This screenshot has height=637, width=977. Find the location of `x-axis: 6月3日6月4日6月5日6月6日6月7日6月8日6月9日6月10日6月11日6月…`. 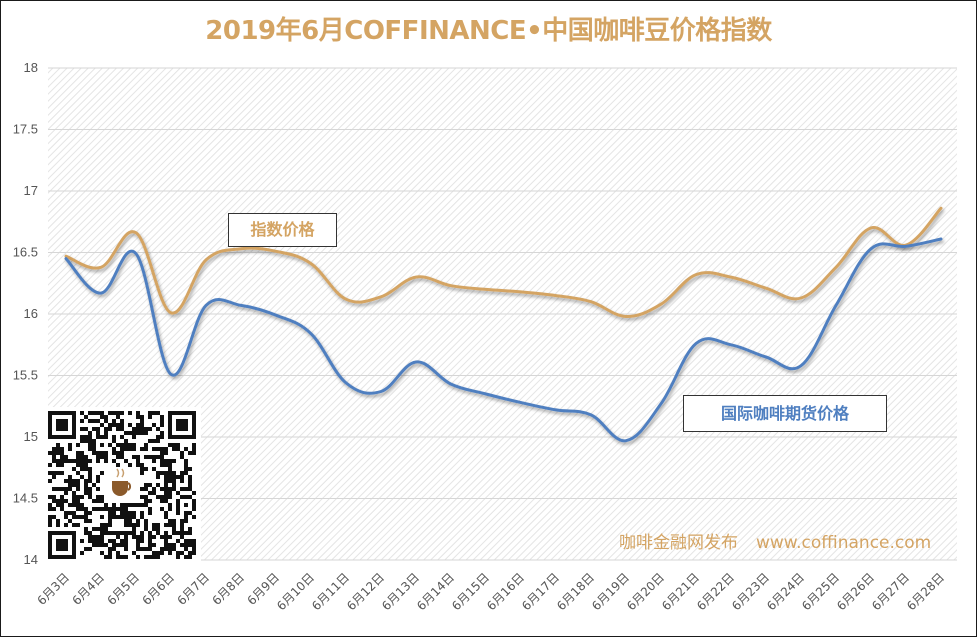

x-axis: 6月3日6月4日6月5日6月6日6月7日6月8日6月9日6月10日6月11日6月… is located at coordinates (490, 591).